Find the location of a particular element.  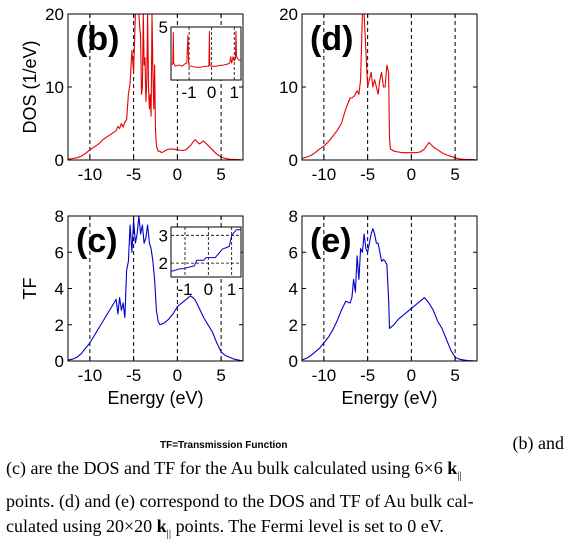

caption-line-1: (b) and is located at coordinates (538, 443).